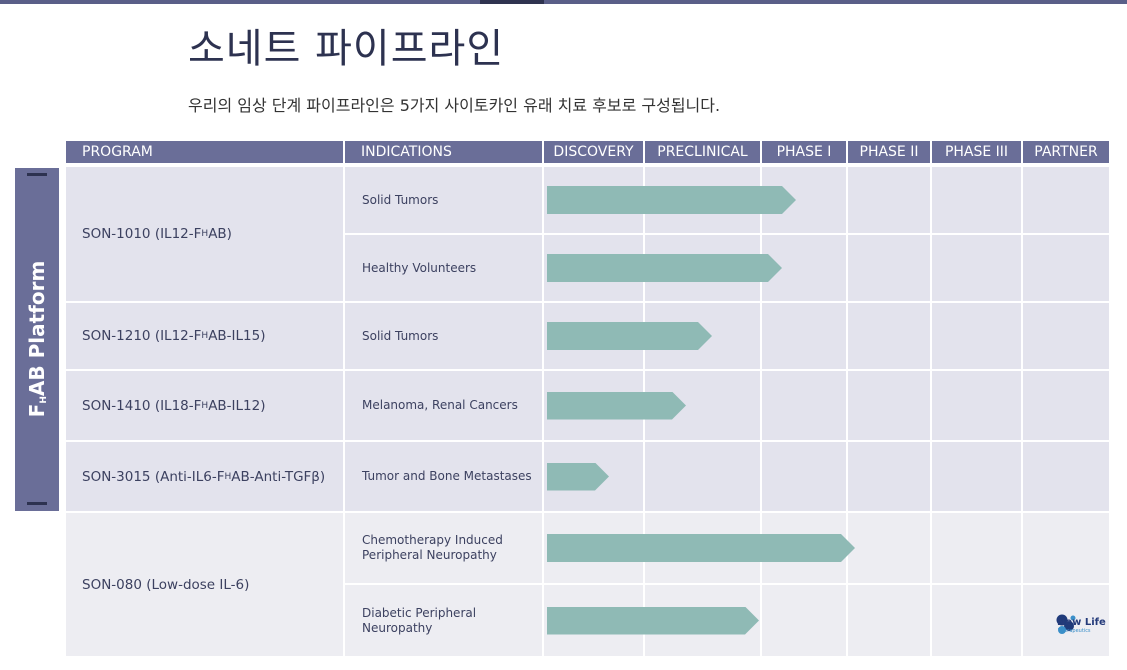 Image resolution: width=1127 pixels, height=670 pixels. I want to click on header-preclinical: PRECLINICAL, so click(702, 152).